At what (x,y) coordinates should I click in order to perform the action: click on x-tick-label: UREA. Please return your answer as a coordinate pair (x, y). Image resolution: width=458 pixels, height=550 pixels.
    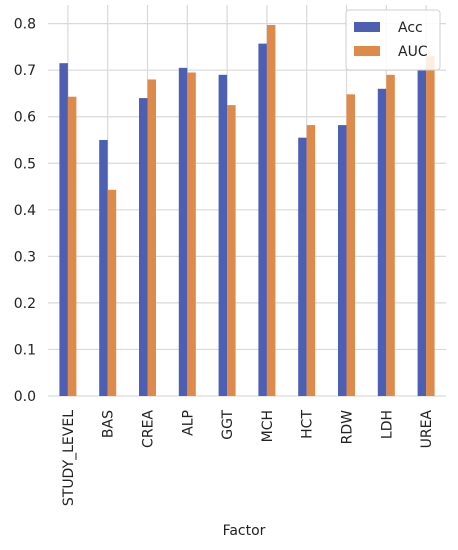
    Looking at the image, I should click on (427, 429).